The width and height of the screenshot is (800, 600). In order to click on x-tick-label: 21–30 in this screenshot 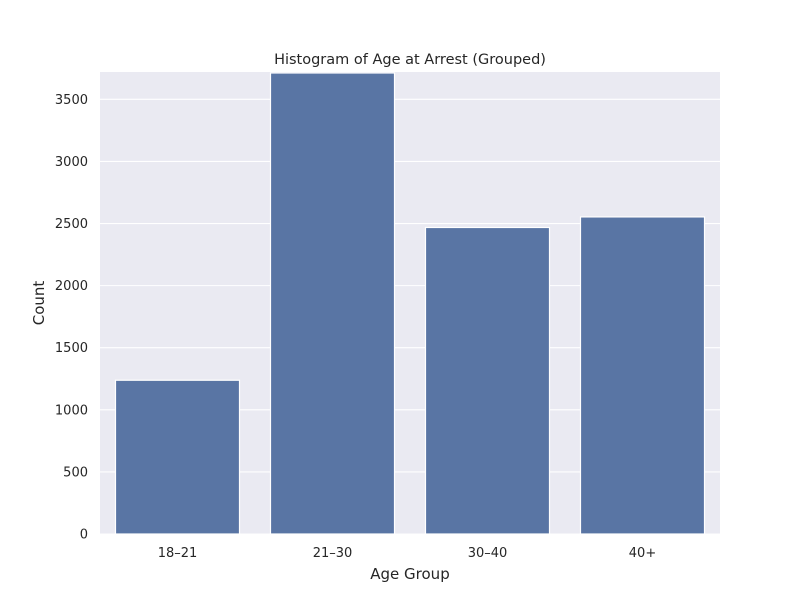, I will do `click(333, 553)`.